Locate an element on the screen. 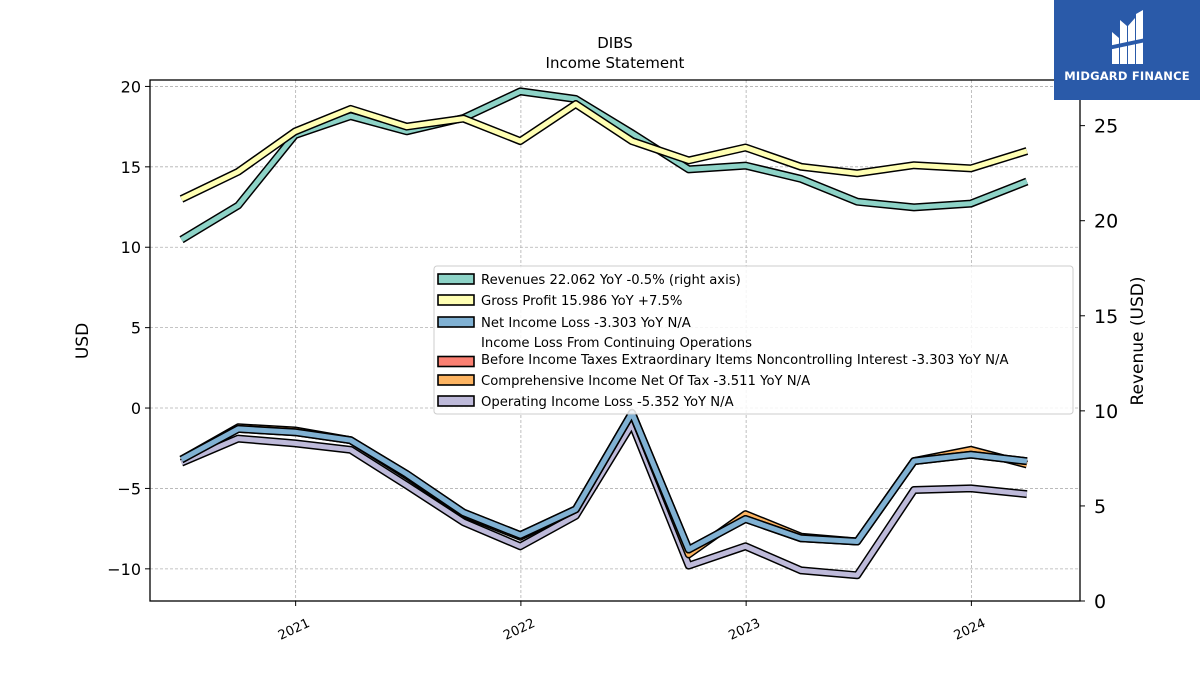  x-tick-label: 2023 is located at coordinates (744, 630).